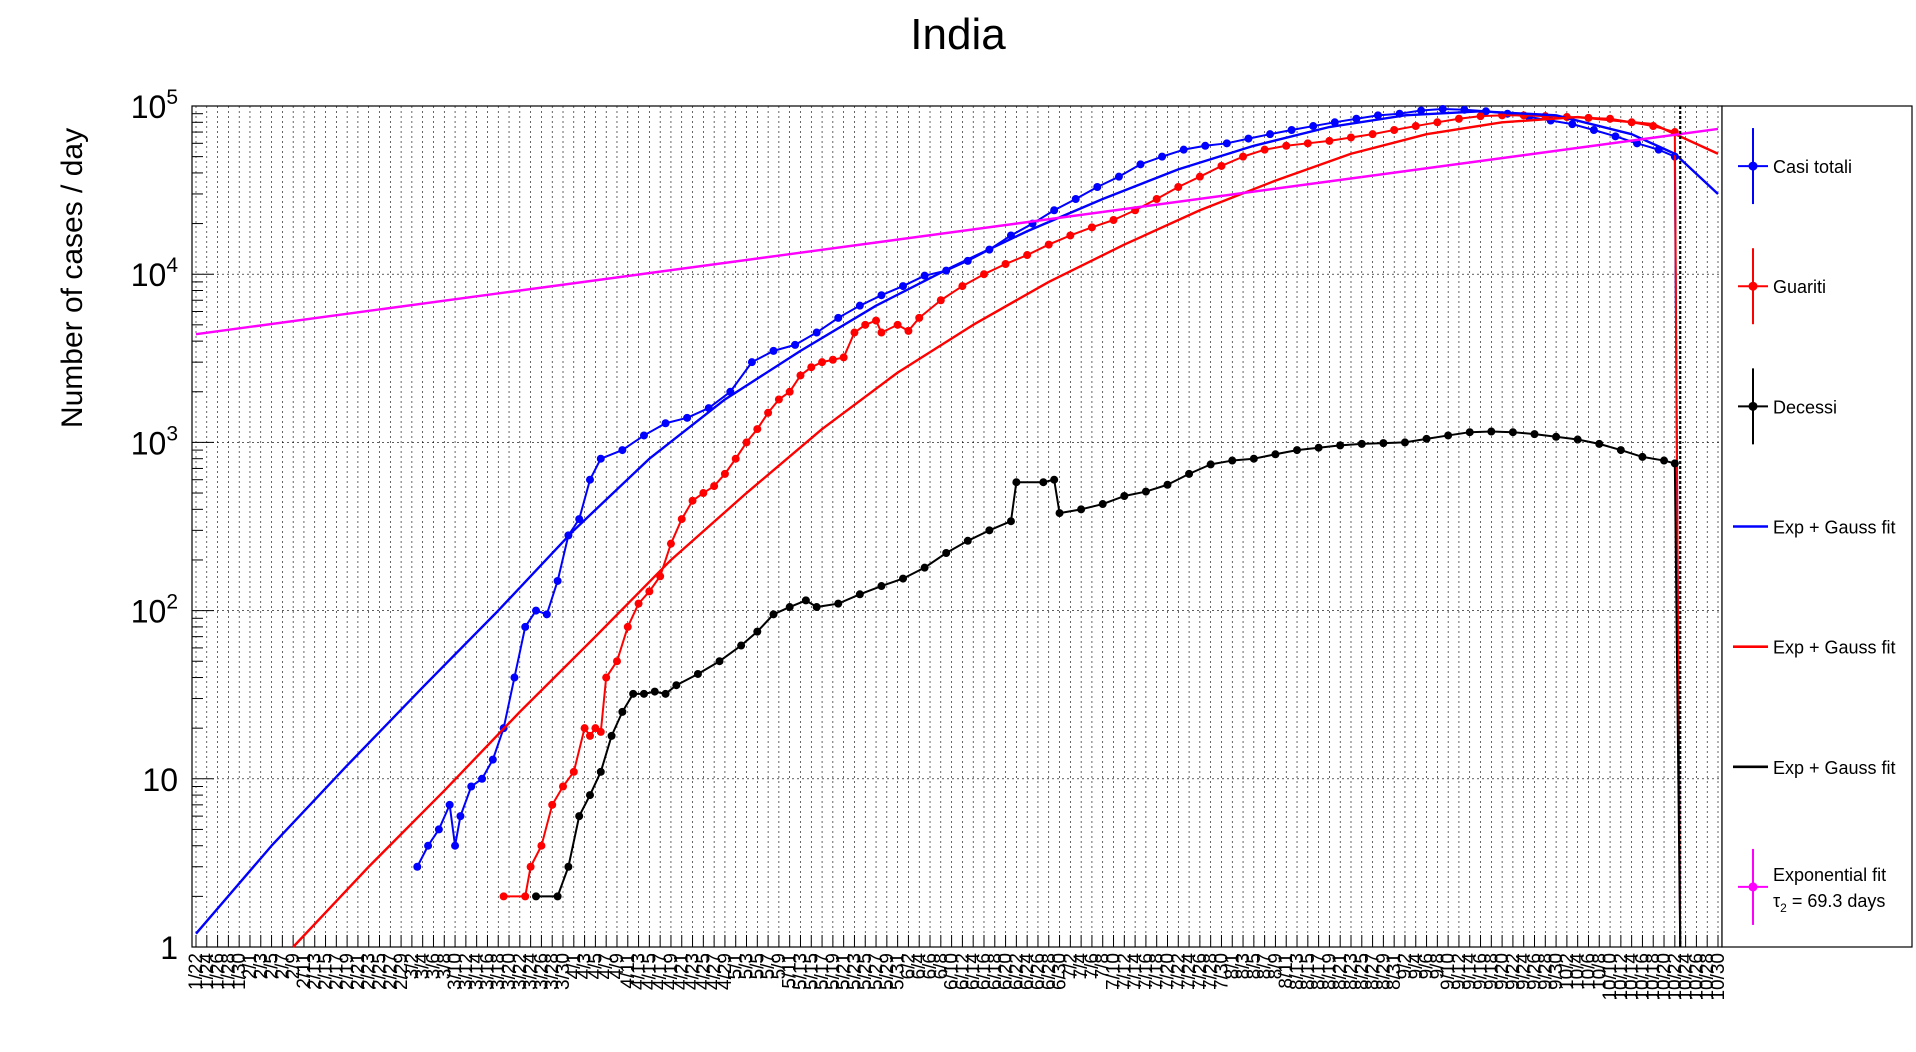 The height and width of the screenshot is (1052, 1916). What do you see at coordinates (1653, 977) in the screenshot?
I see `x-tick-label: 10/18` at bounding box center [1653, 977].